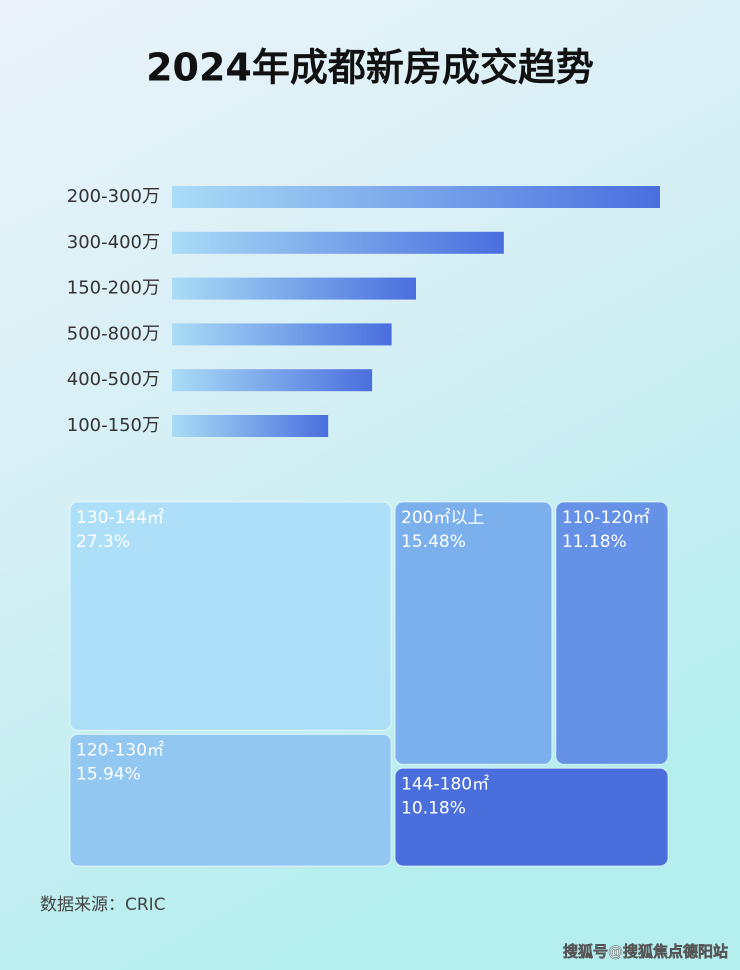  I want to click on cell-name: 144-180㎡, so click(445, 784).